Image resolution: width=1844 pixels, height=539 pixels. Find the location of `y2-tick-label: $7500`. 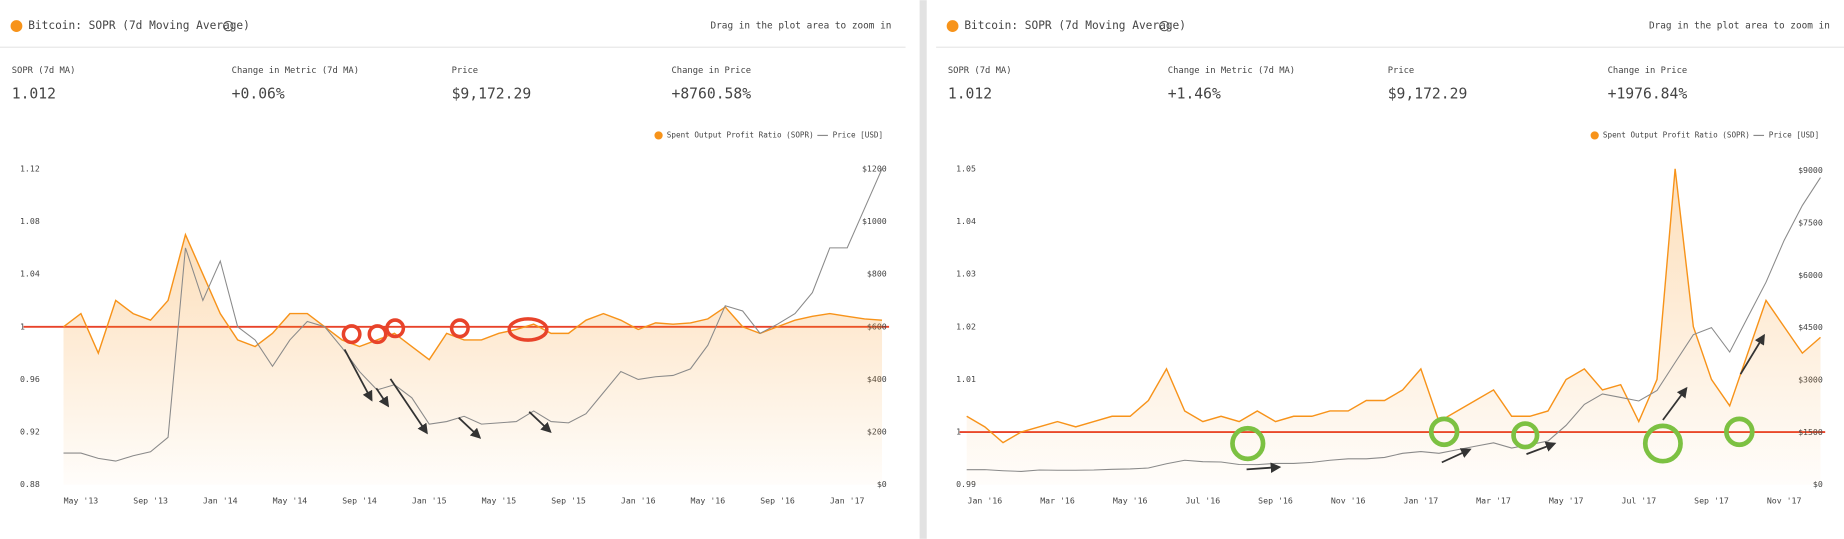

y2-tick-label: $7500 is located at coordinates (1810, 222).